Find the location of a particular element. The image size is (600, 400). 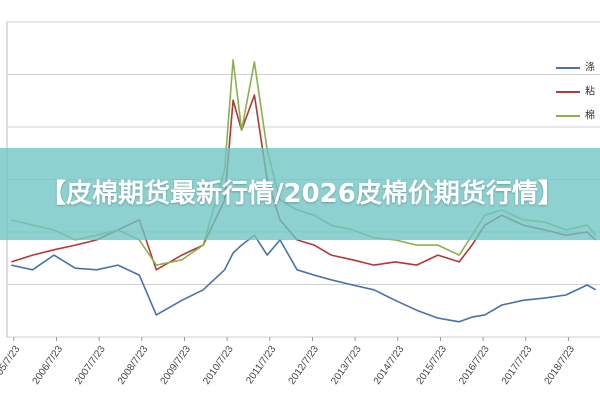

x-tick-label: 2011/7/23 is located at coordinates (261, 365).